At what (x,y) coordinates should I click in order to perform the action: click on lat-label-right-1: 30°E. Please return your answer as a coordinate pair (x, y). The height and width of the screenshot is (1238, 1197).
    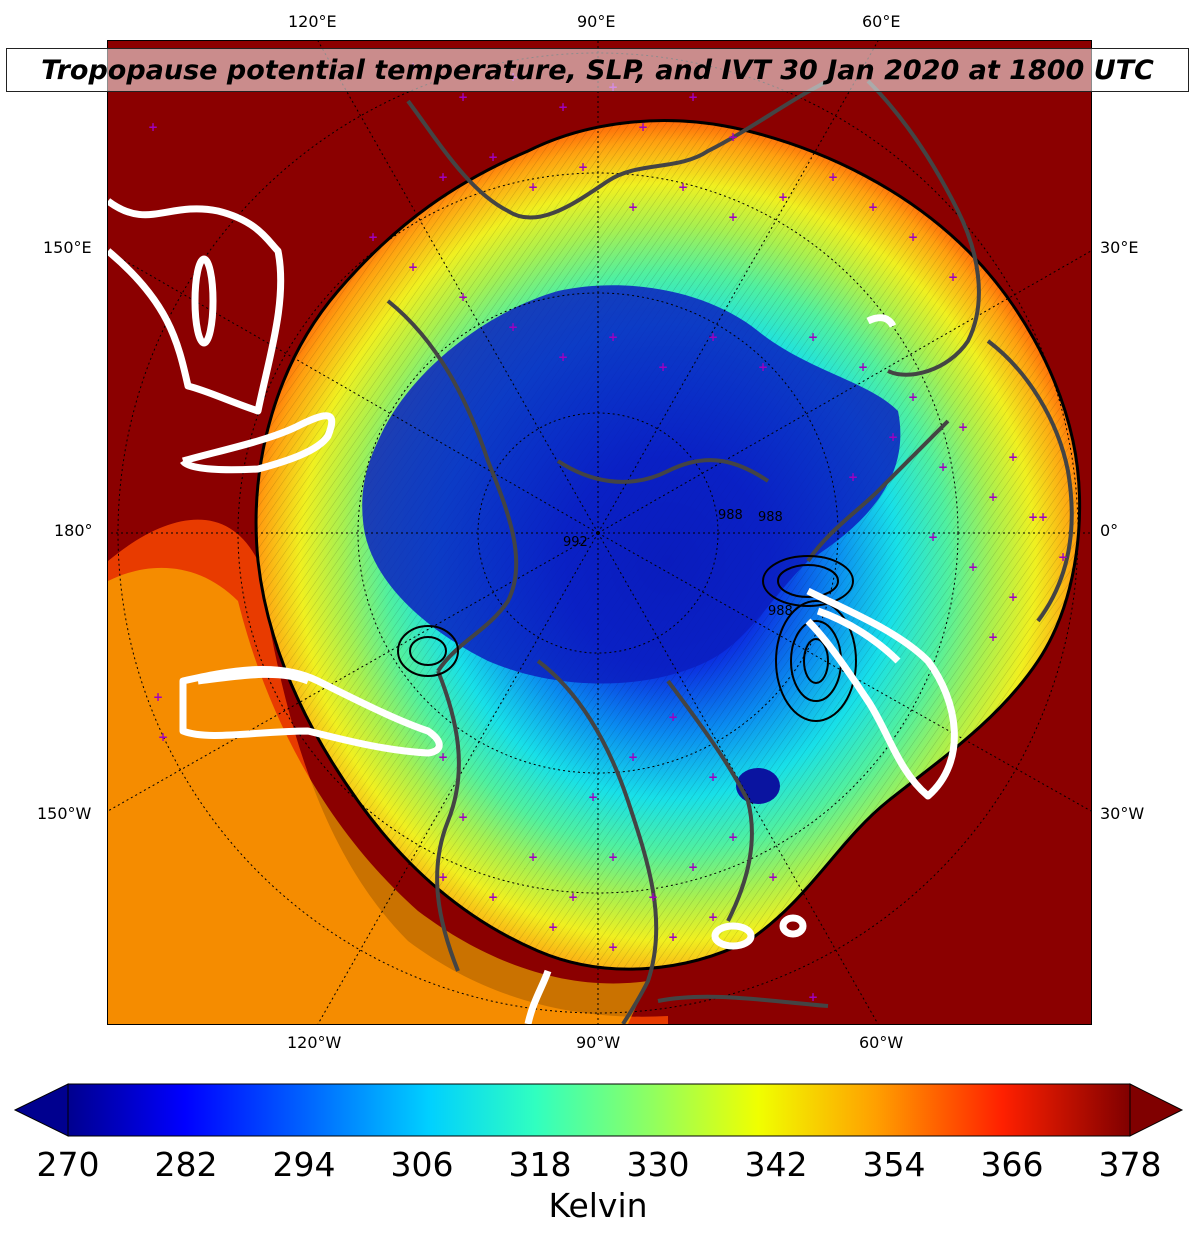
    Looking at the image, I should click on (1119, 247).